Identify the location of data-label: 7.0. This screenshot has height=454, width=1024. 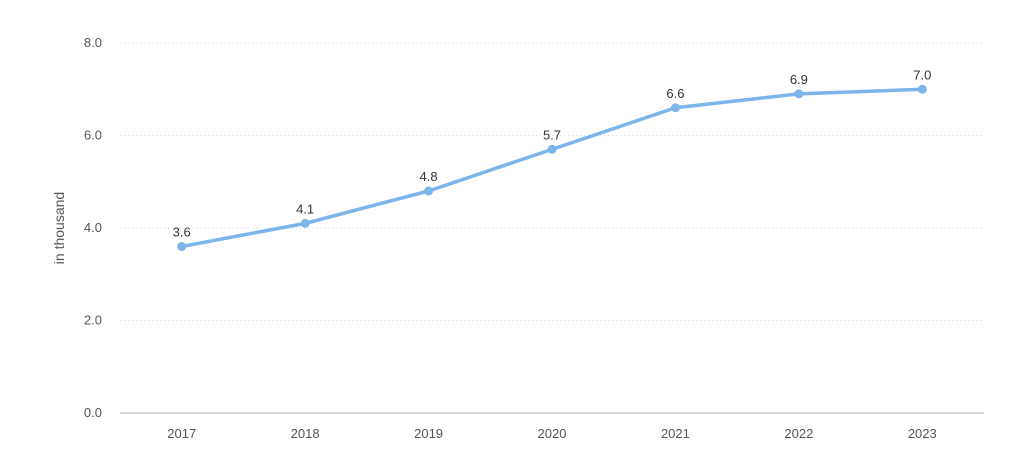
(922, 74).